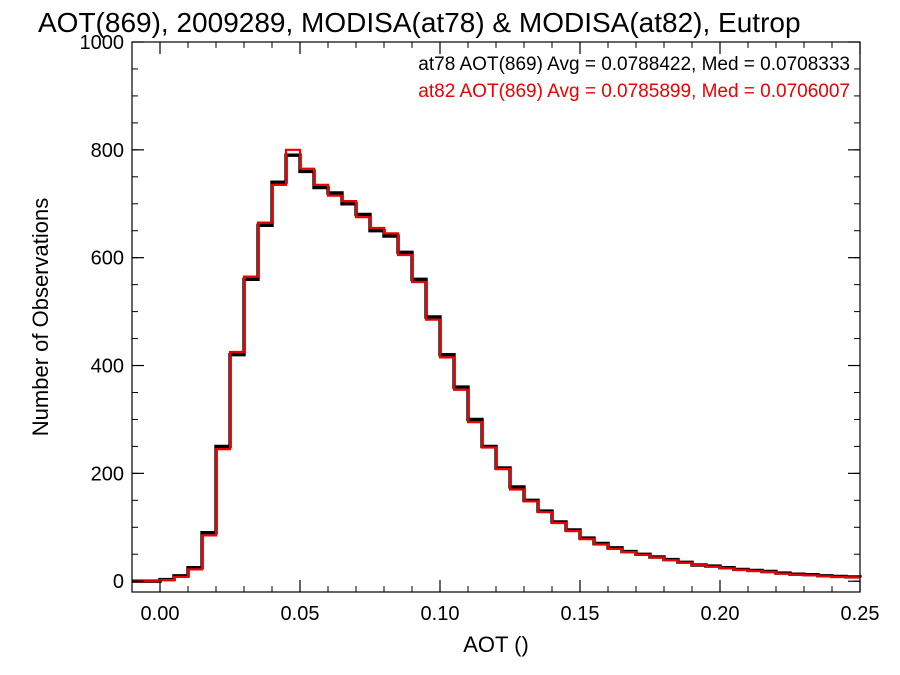 Image resolution: width=900 pixels, height=675 pixels. I want to click on y-tick-label: 1000, so click(102, 43).